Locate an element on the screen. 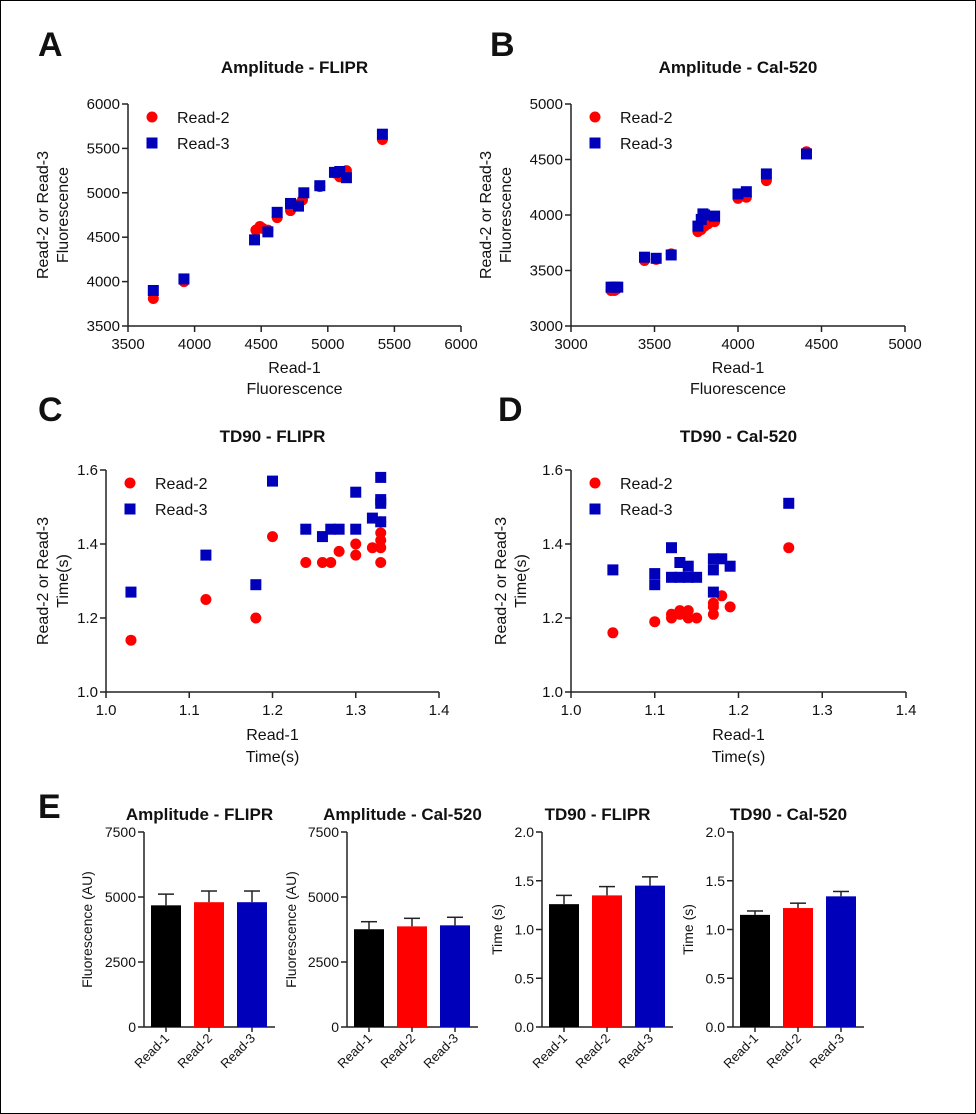  y-tick-label: 6000 is located at coordinates (103, 104).